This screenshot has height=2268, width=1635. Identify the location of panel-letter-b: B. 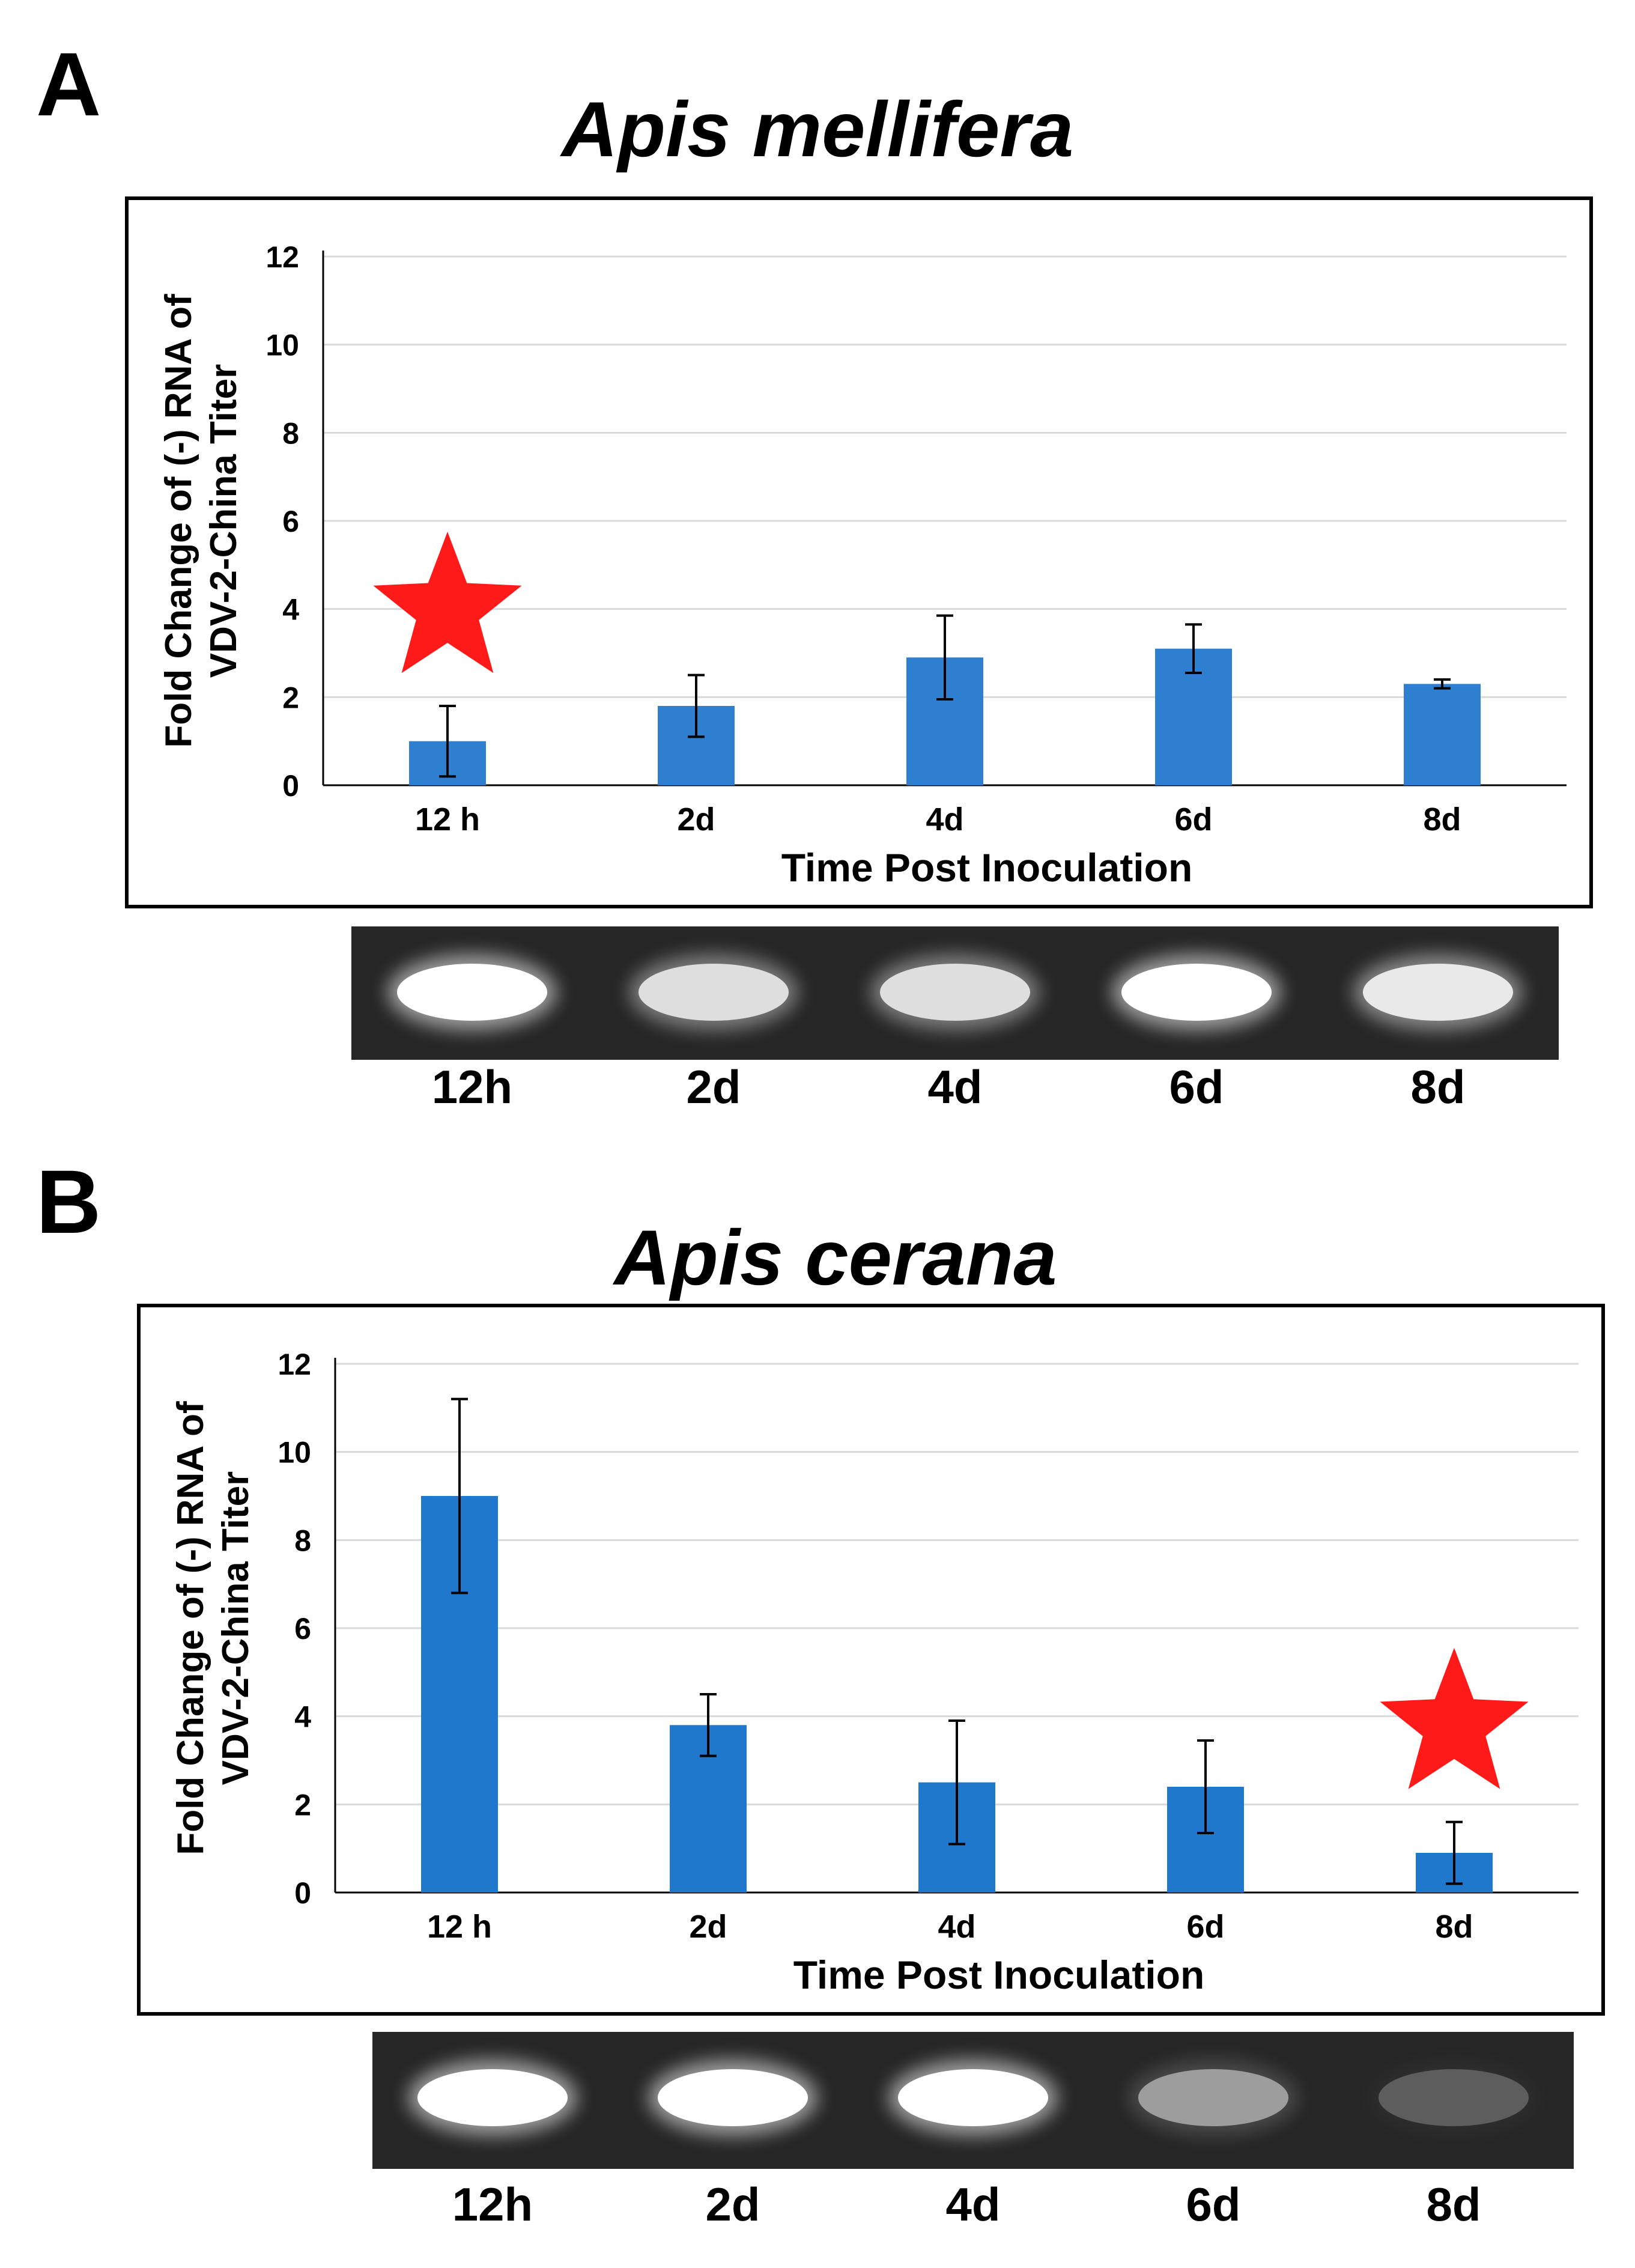
(69, 1202).